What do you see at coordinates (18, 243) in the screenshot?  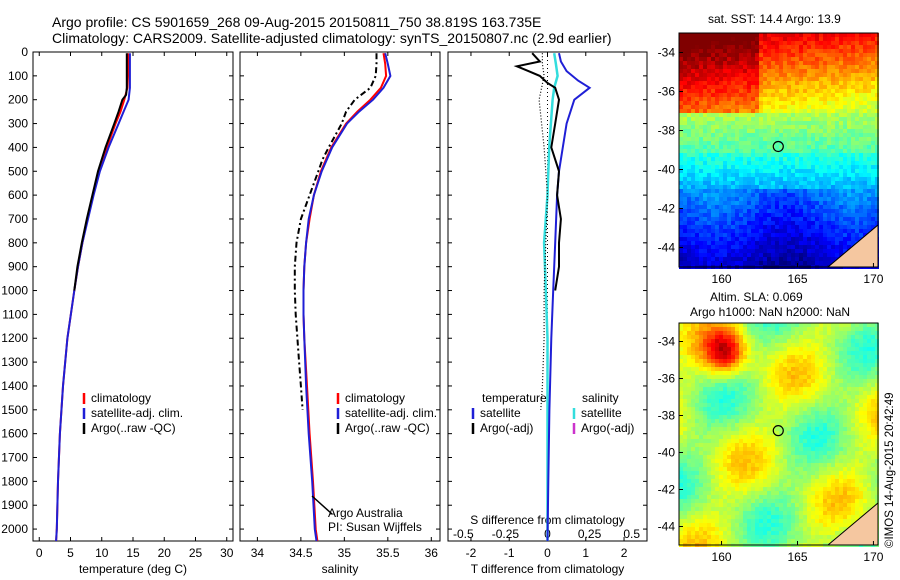 I see `temperature-ytick-label: 800` at bounding box center [18, 243].